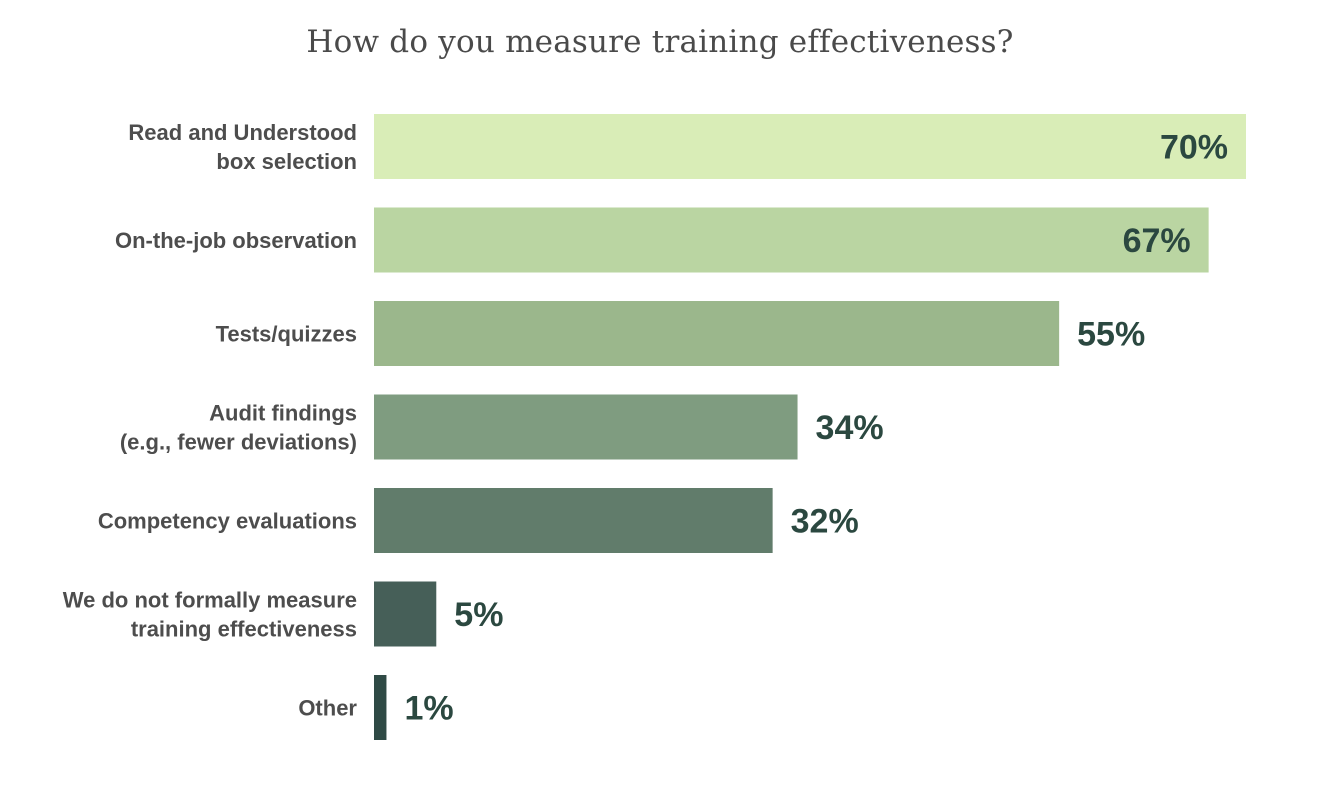 The height and width of the screenshot is (796, 1320). I want to click on value-label: 5%, so click(478, 615).